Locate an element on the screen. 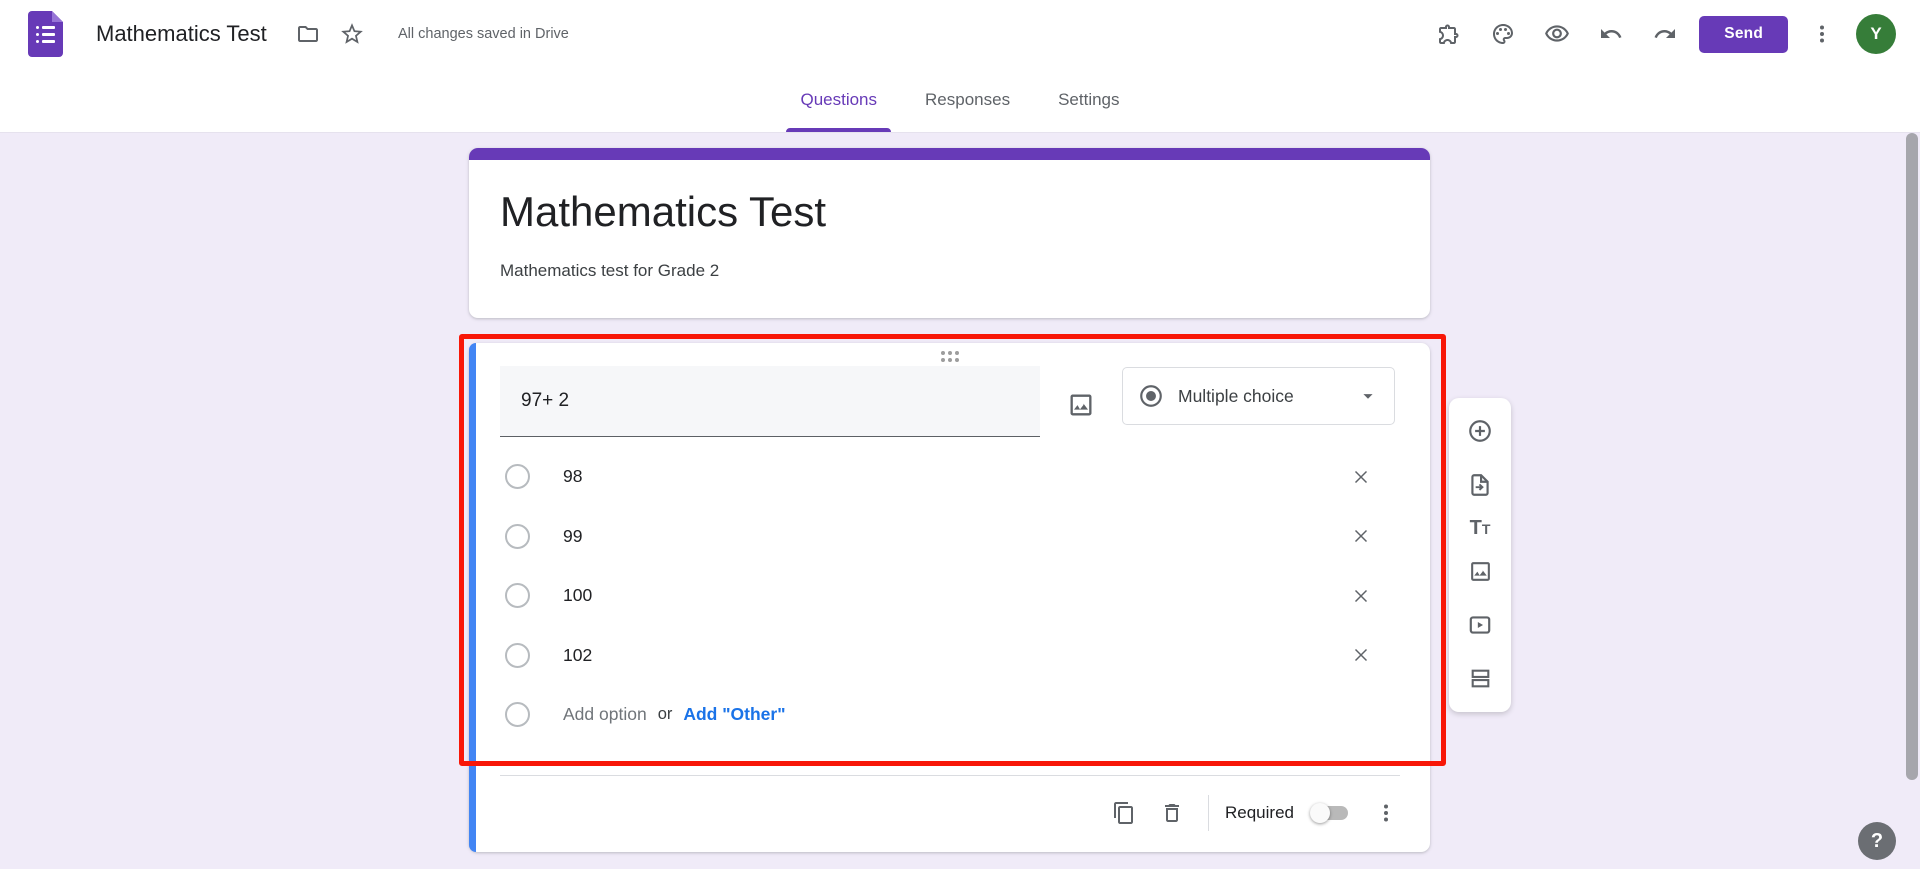 The height and width of the screenshot is (869, 1920). undo-icon is located at coordinates (1611, 33).